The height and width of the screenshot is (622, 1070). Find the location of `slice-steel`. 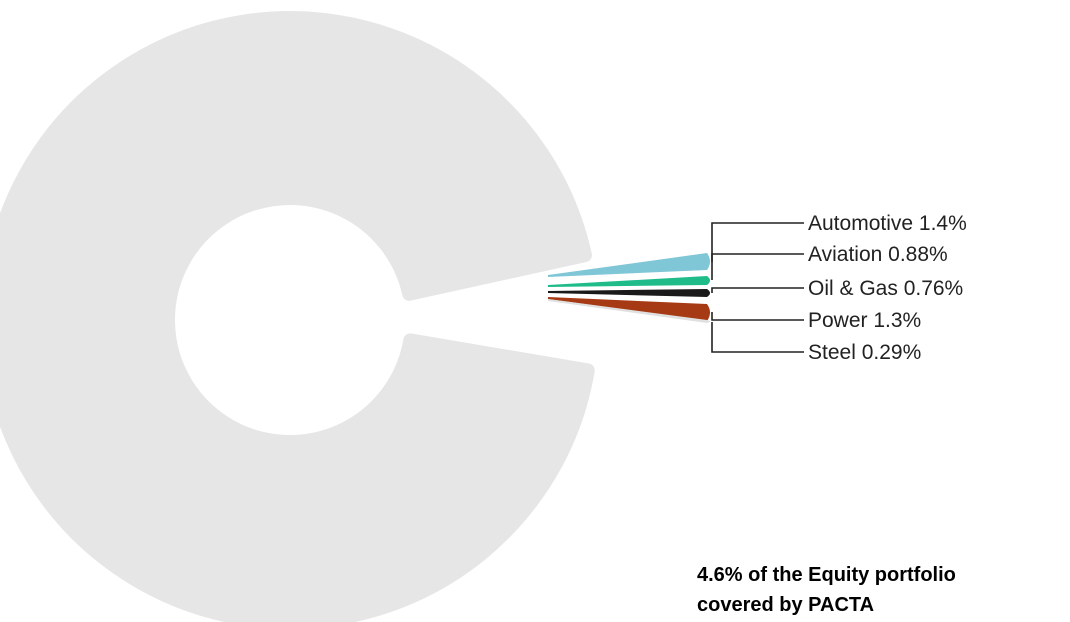

slice-steel is located at coordinates (629, 311).